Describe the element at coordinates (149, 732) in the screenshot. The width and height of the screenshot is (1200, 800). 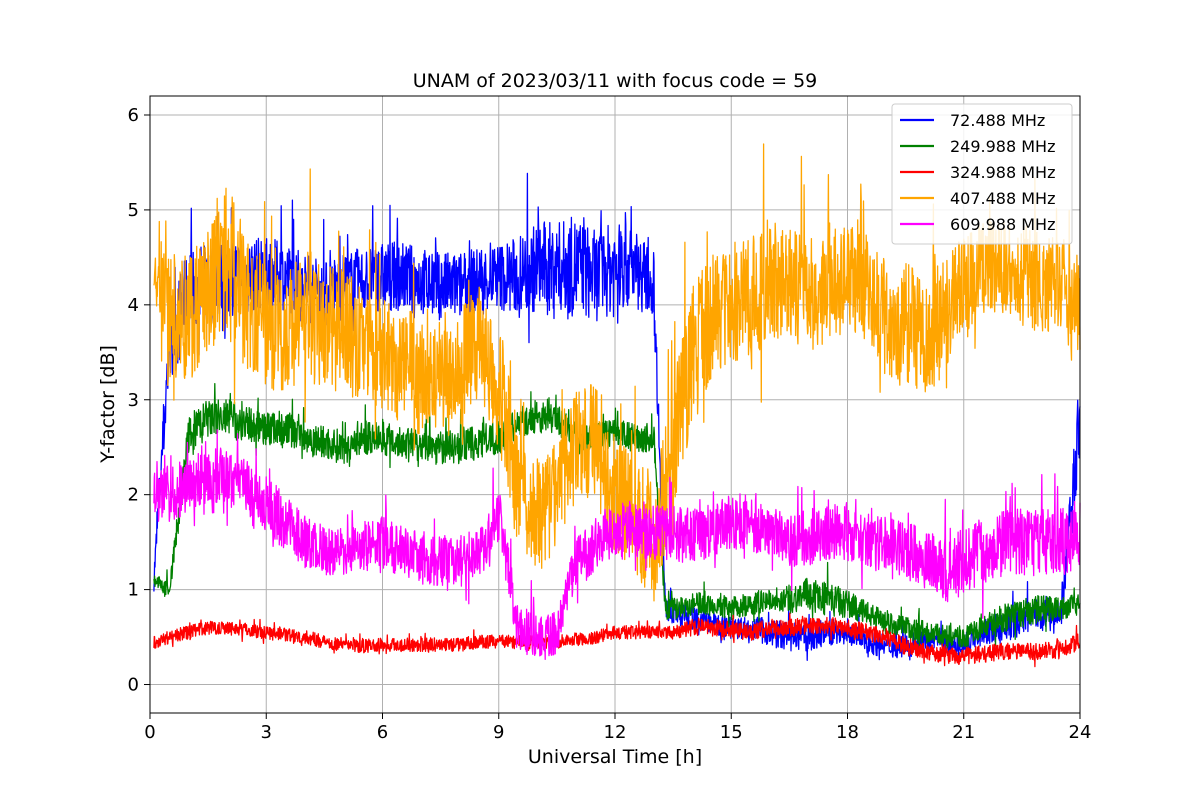
I see `x-tick-label: 0` at that location.